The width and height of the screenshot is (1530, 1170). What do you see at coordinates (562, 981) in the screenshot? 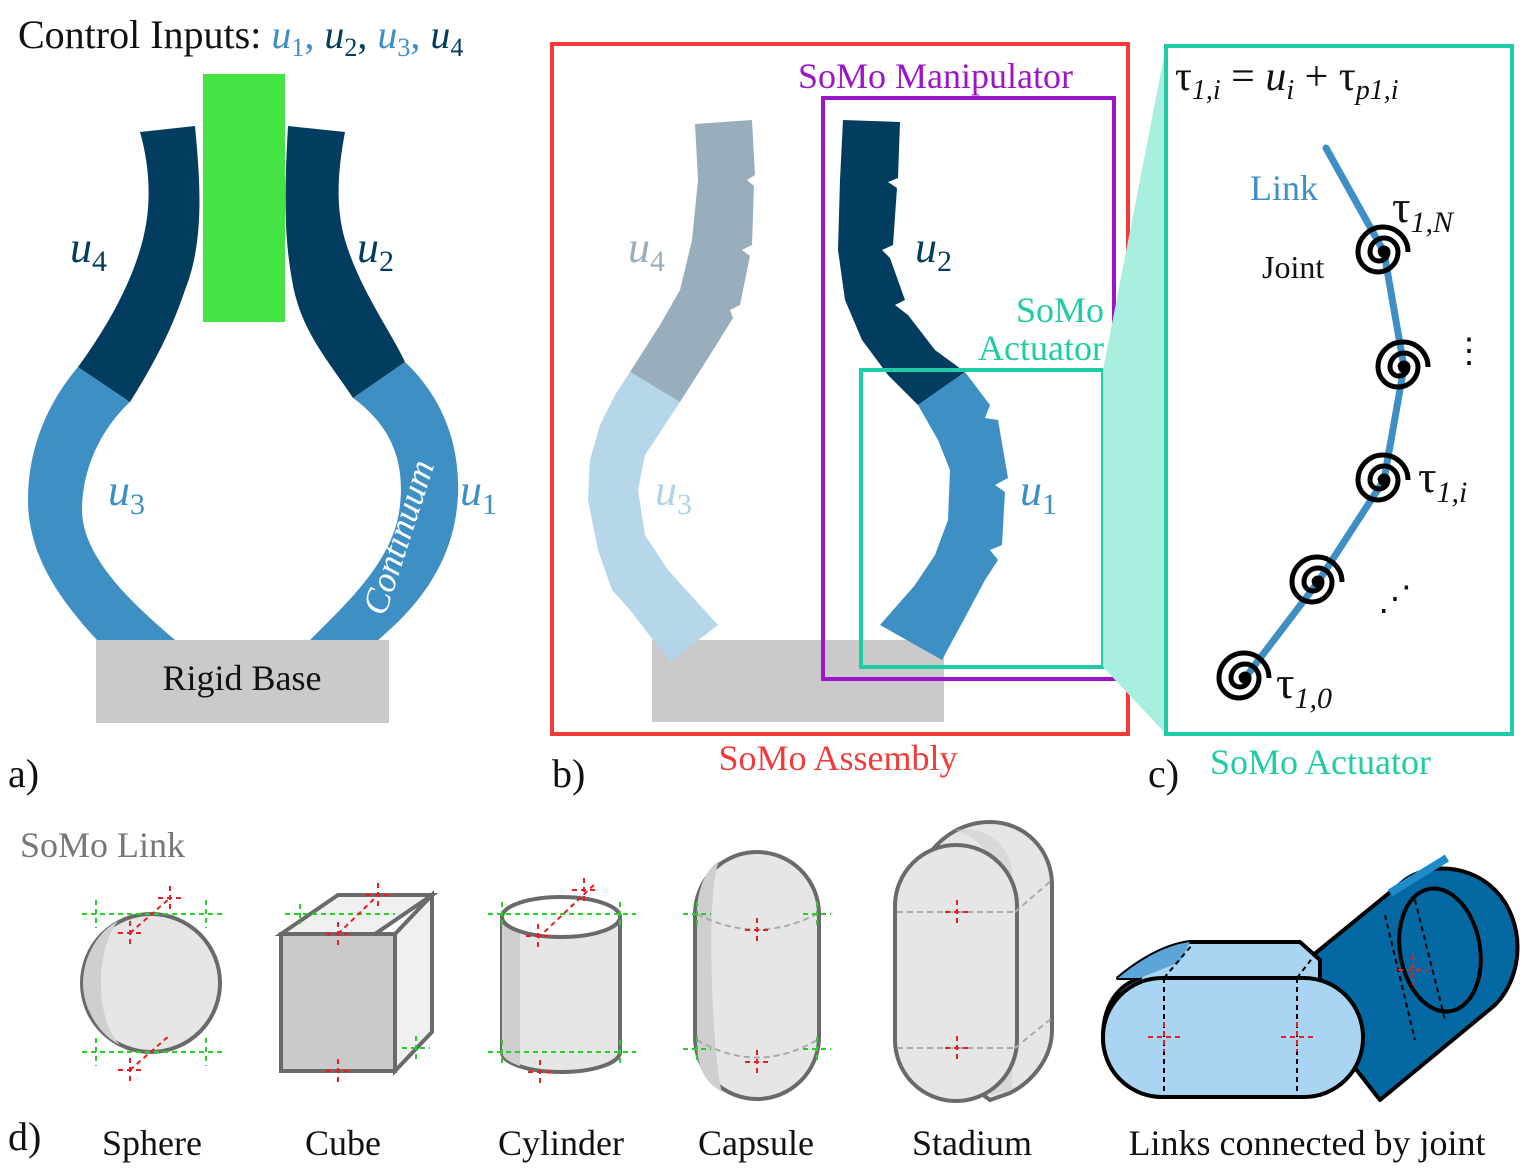
I see `cylinder-shape` at bounding box center [562, 981].